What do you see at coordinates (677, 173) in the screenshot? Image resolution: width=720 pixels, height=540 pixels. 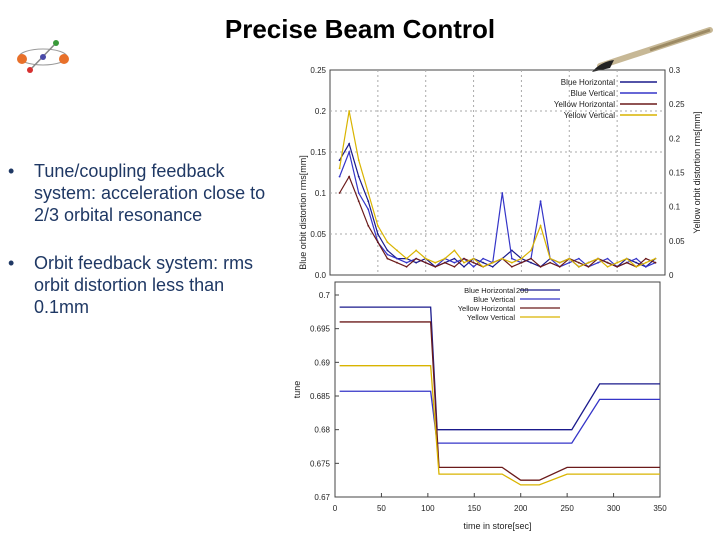 I see `top-y2-tick-label: 0.15` at bounding box center [677, 173].